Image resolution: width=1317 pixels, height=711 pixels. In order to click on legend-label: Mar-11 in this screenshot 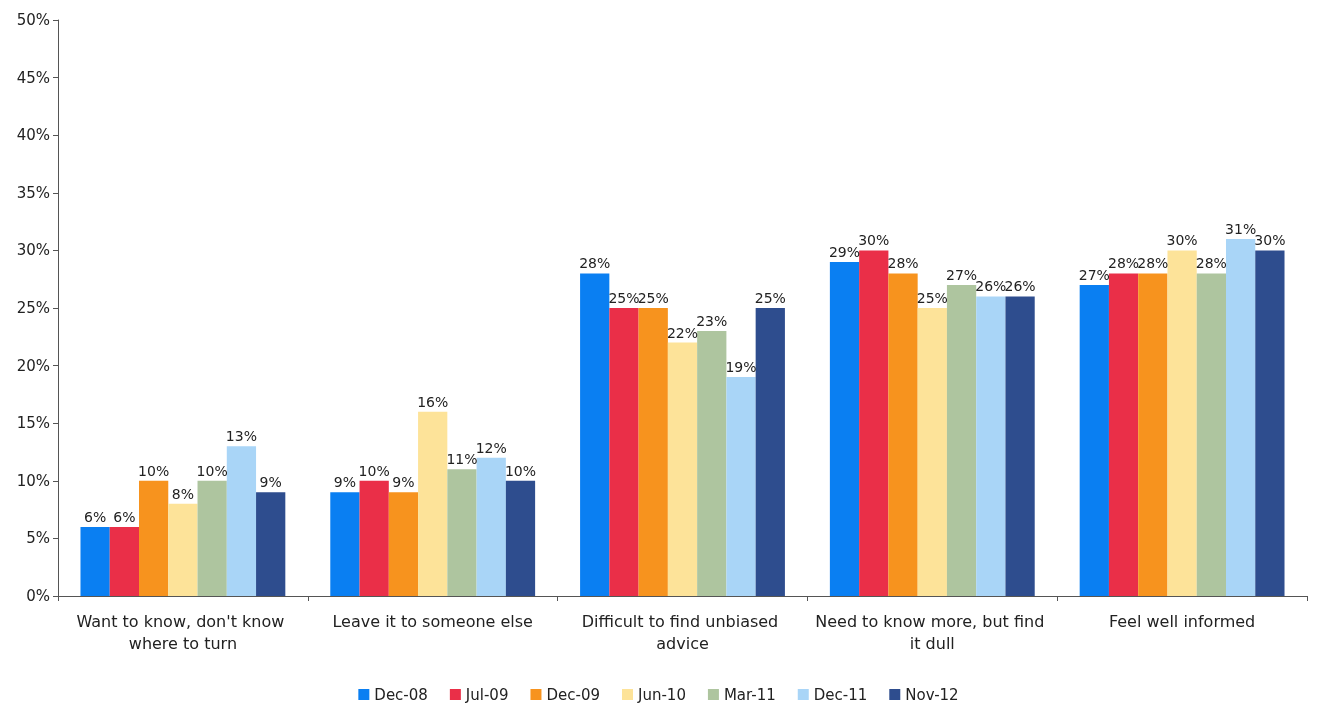, I will do `click(749, 694)`.